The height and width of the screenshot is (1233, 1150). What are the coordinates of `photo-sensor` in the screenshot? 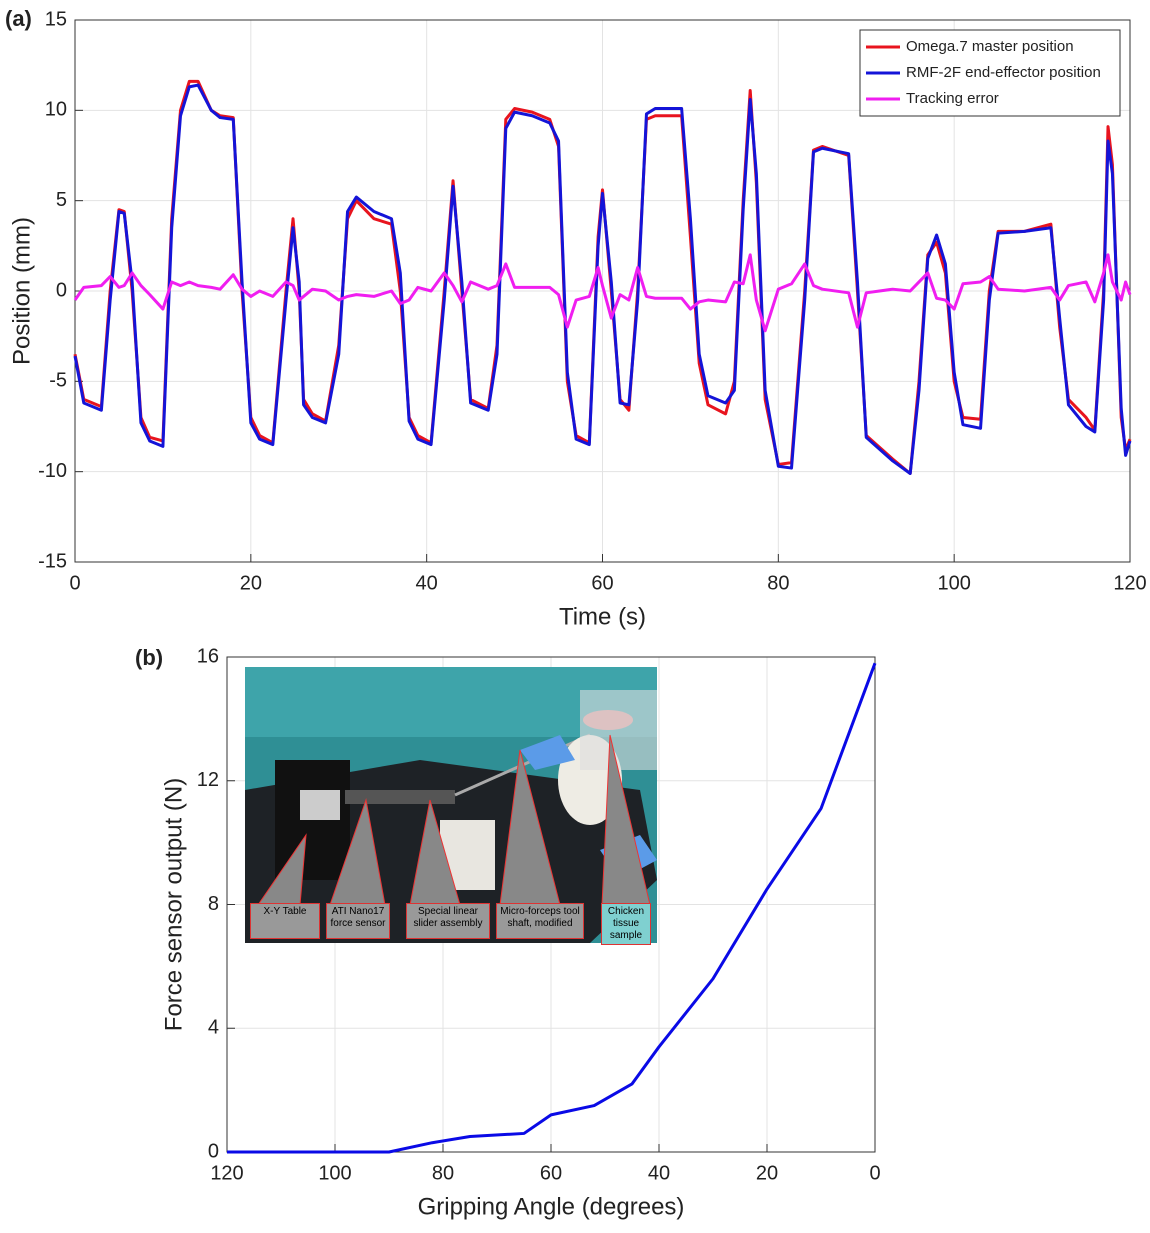 It's located at (400, 797).